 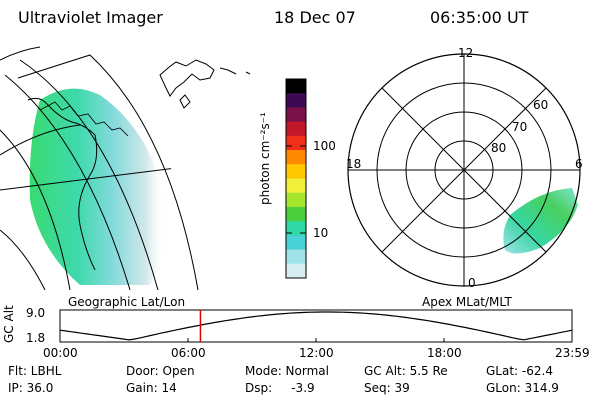 I want to click on info-gc-alt: GC Alt: 5.5 Re, so click(x=406, y=371).